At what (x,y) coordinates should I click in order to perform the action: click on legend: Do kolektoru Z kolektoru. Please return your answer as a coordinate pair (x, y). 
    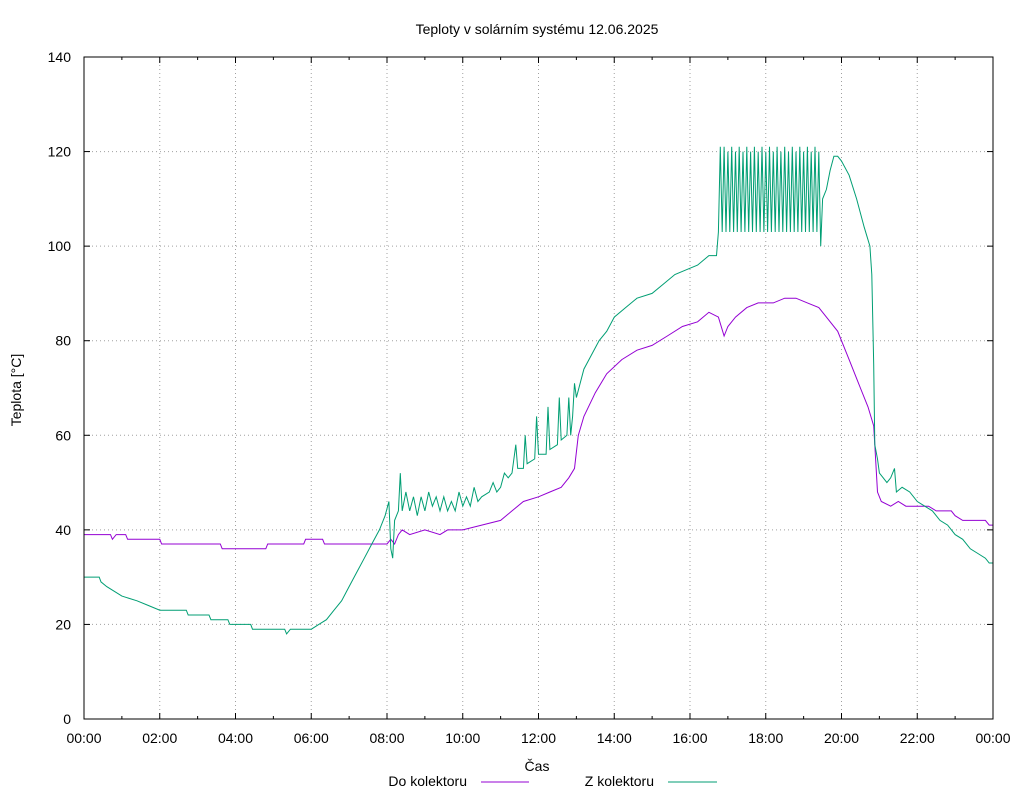
    Looking at the image, I should click on (552, 781).